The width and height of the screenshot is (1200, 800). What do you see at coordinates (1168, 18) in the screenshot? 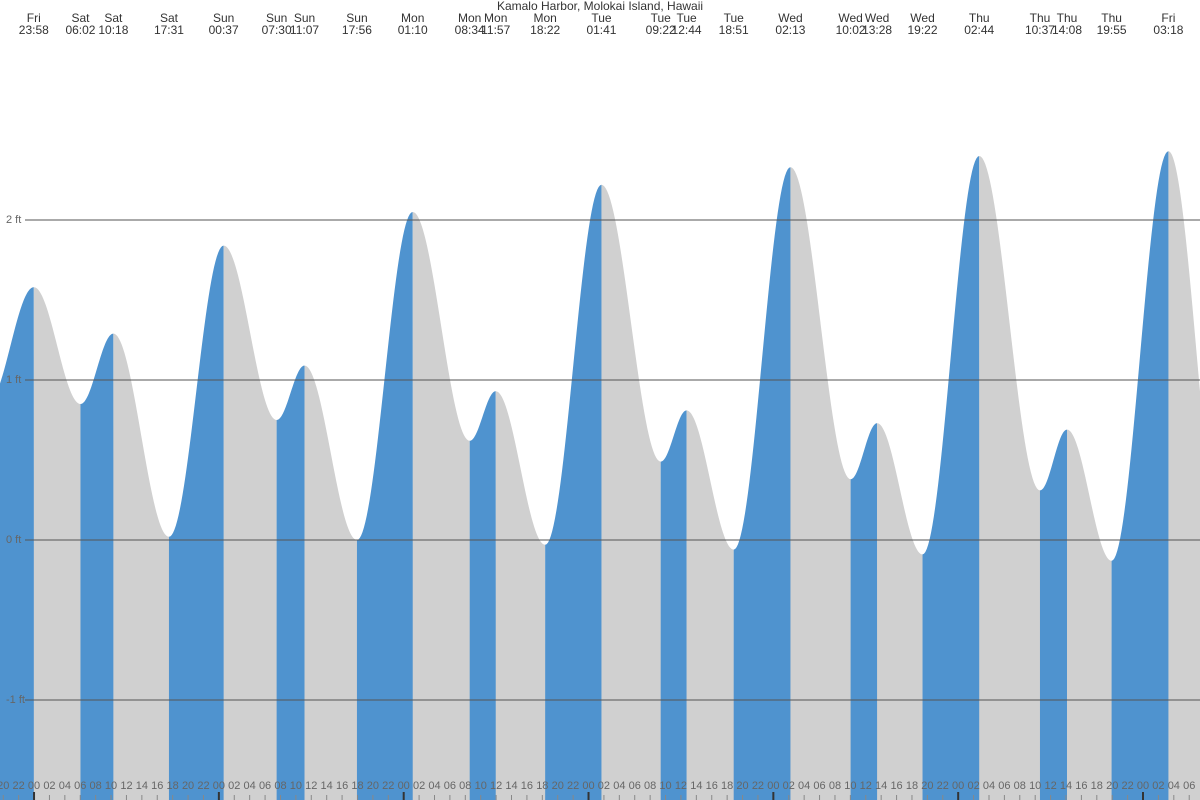
I see `extreme-day: Fri` at bounding box center [1168, 18].